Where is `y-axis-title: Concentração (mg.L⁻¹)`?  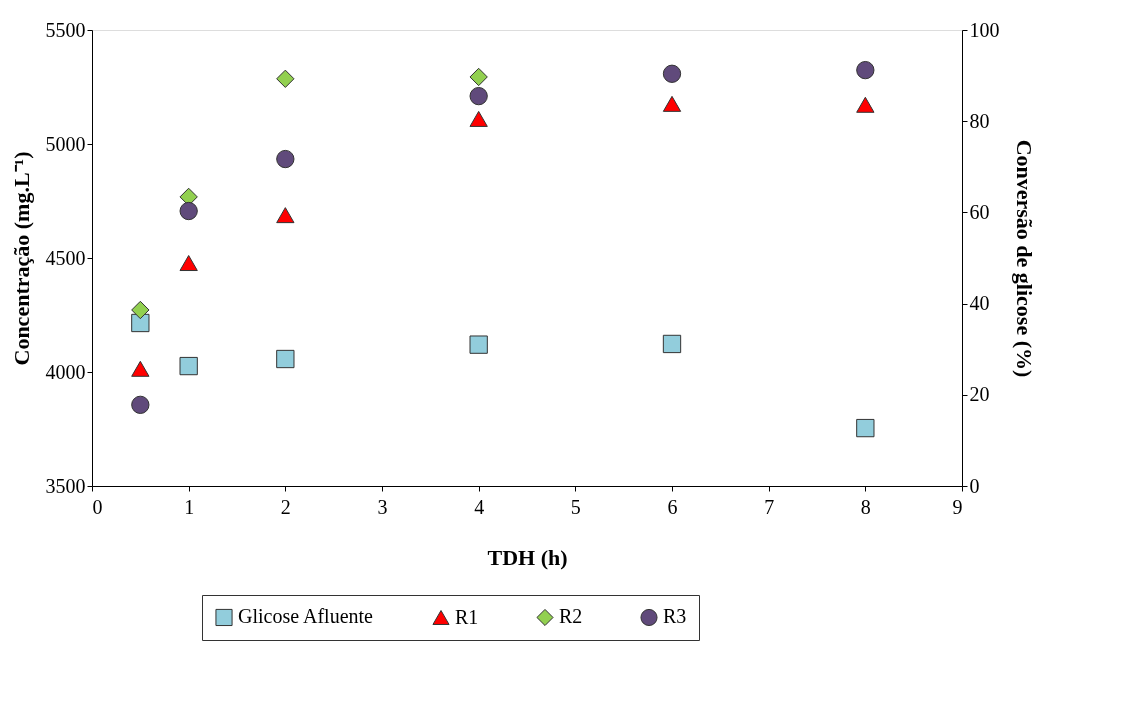
y-axis-title: Concentração (mg.L⁻¹) is located at coordinates (21, 258).